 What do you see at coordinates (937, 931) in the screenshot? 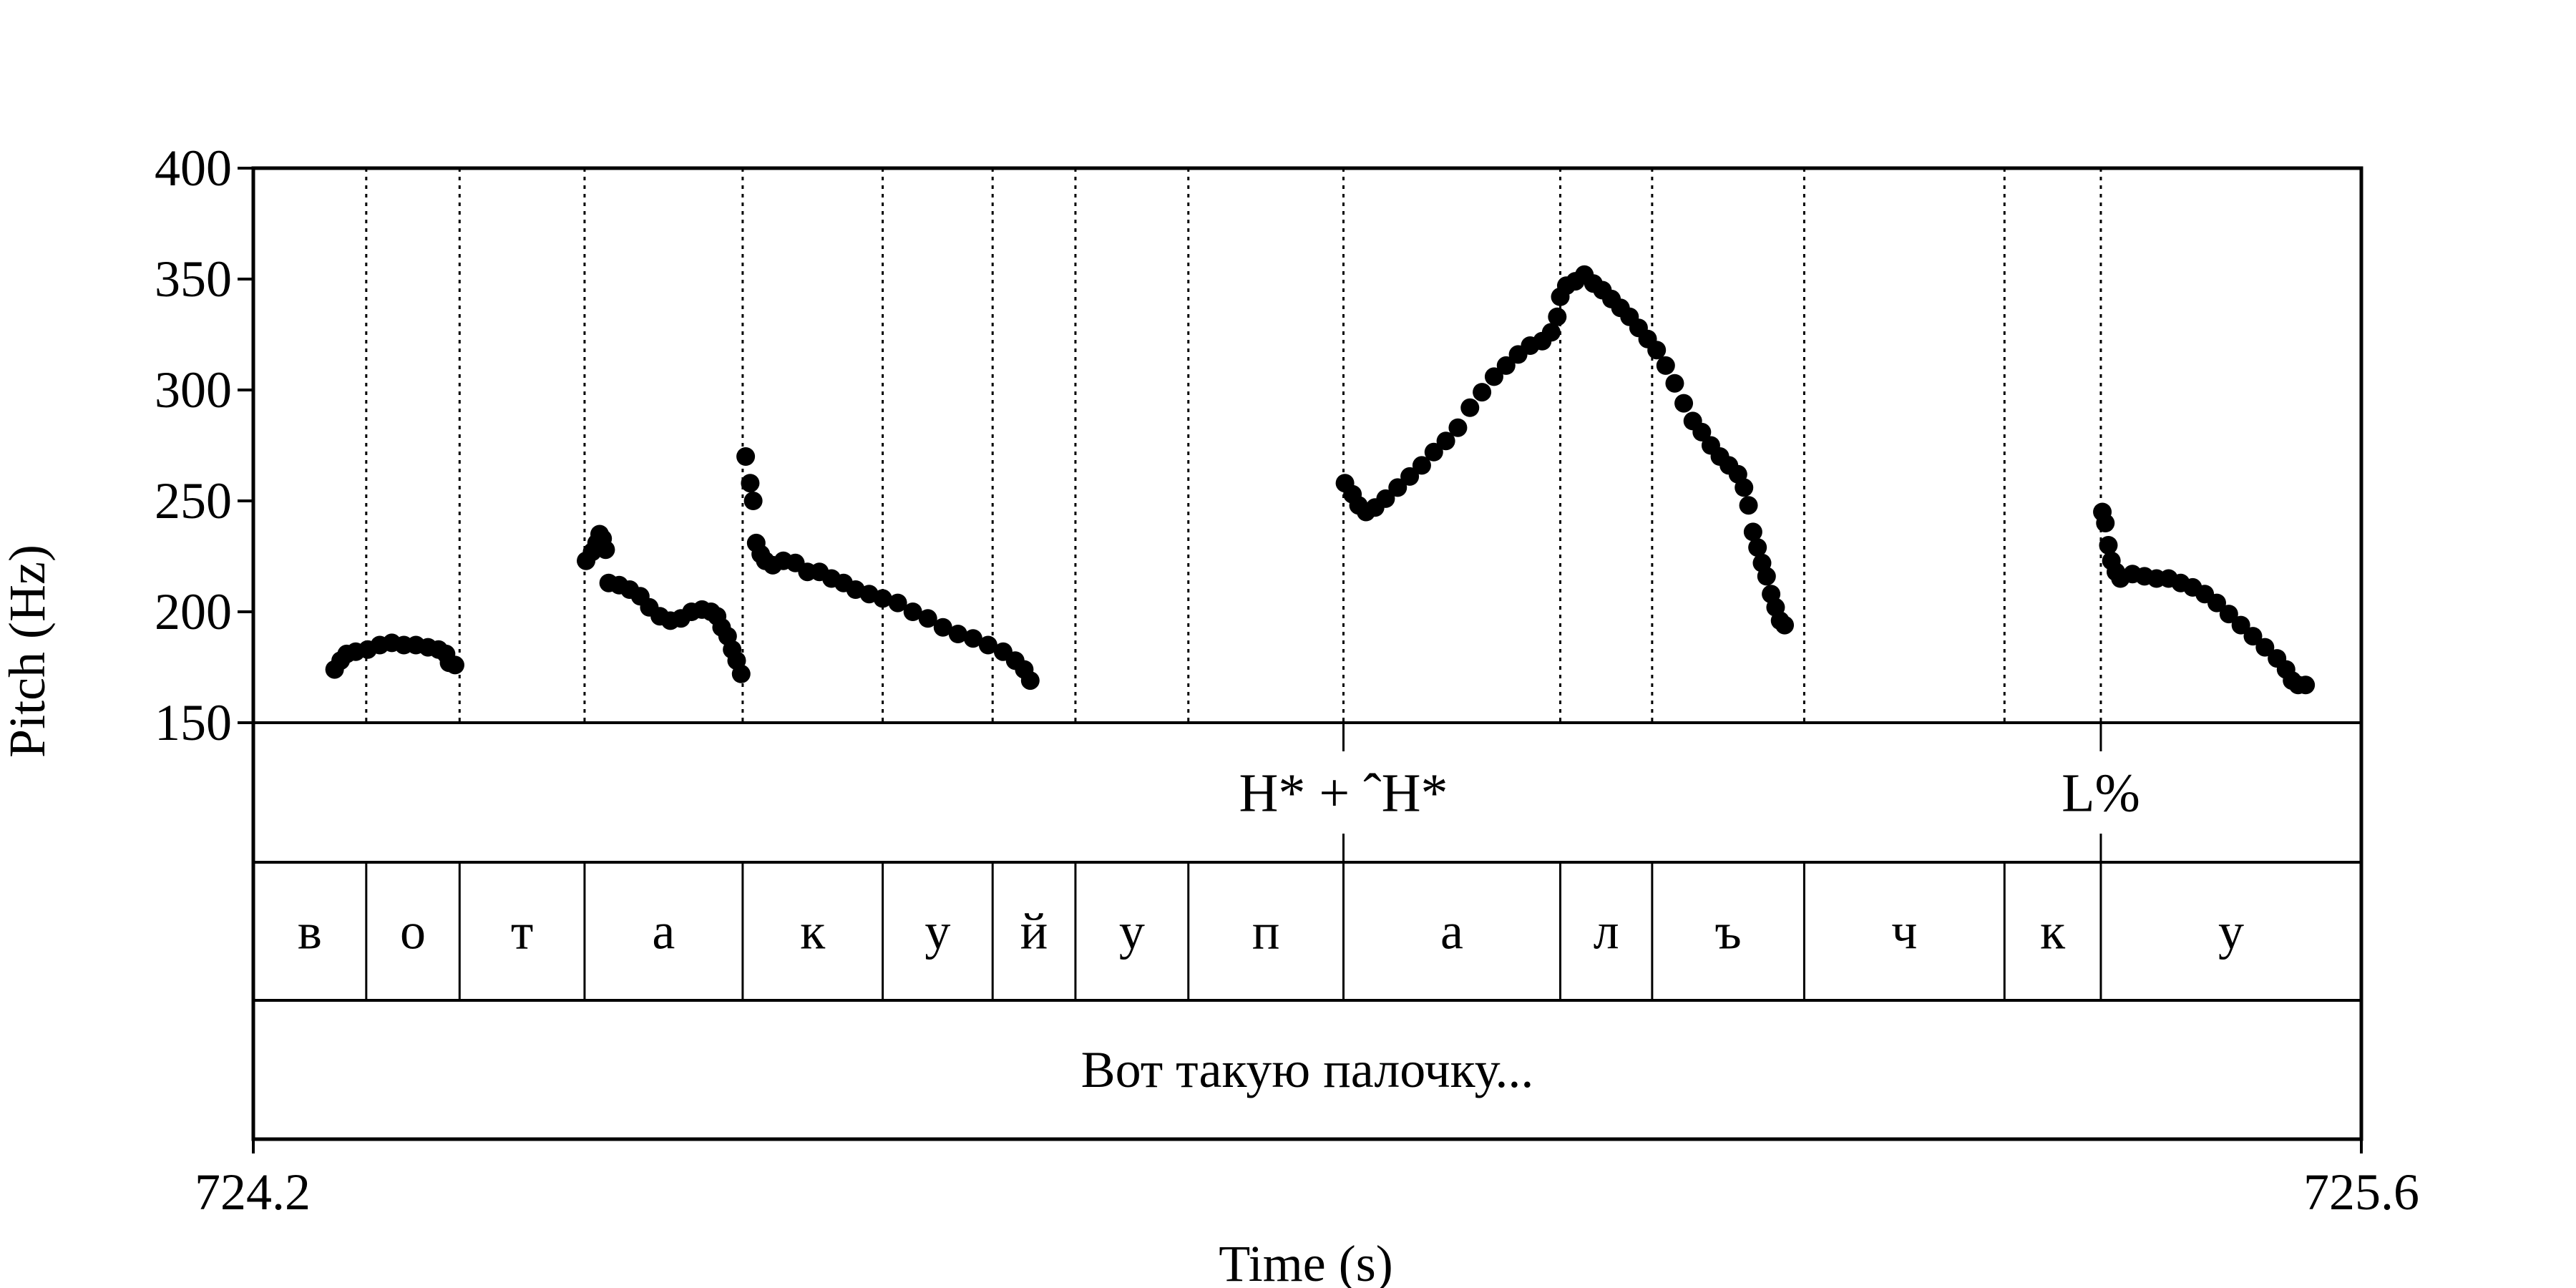
I see `segment-label-5: у` at bounding box center [937, 931].